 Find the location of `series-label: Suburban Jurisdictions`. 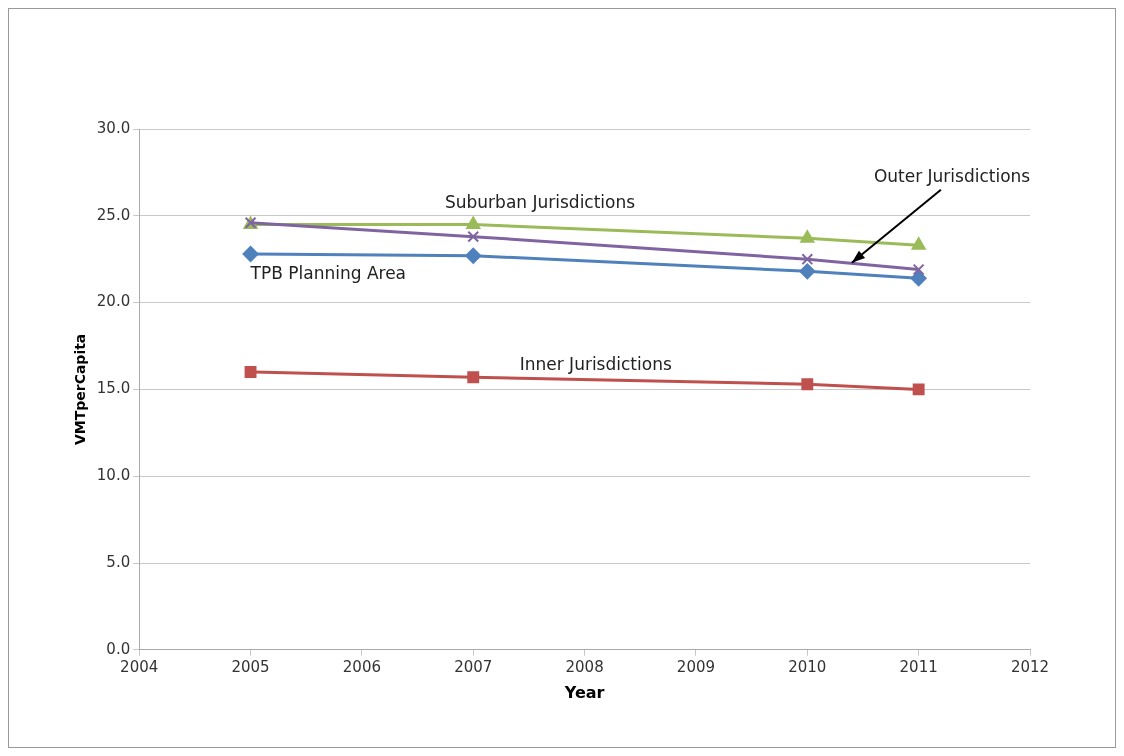

series-label: Suburban Jurisdictions is located at coordinates (540, 202).